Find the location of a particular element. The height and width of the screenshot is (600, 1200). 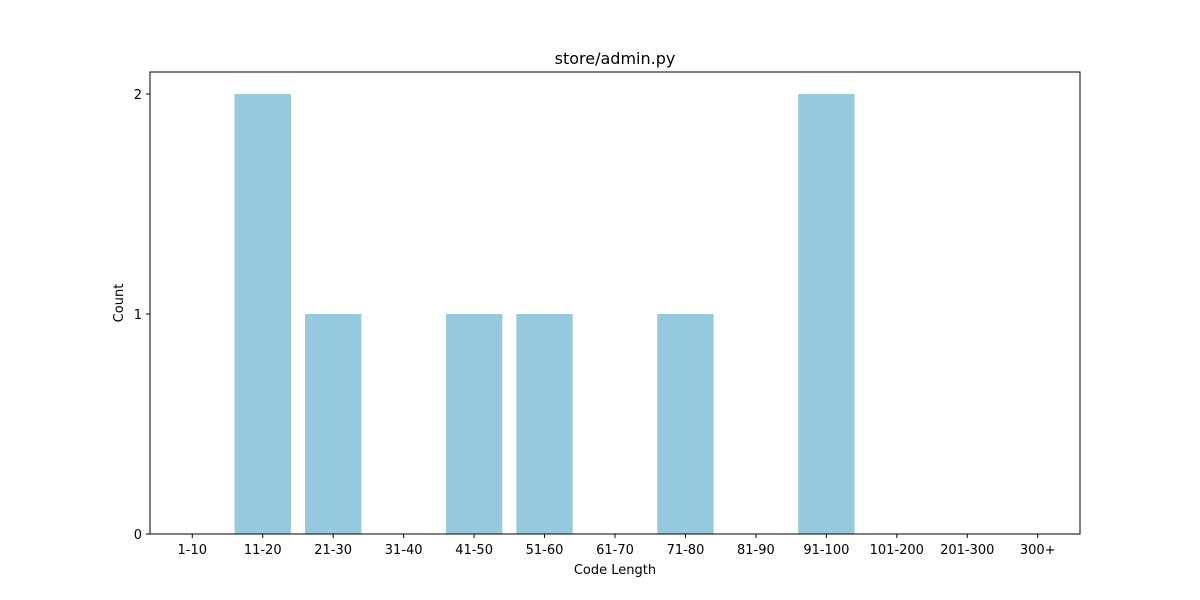

chart-title: store/admin.py is located at coordinates (615, 58).